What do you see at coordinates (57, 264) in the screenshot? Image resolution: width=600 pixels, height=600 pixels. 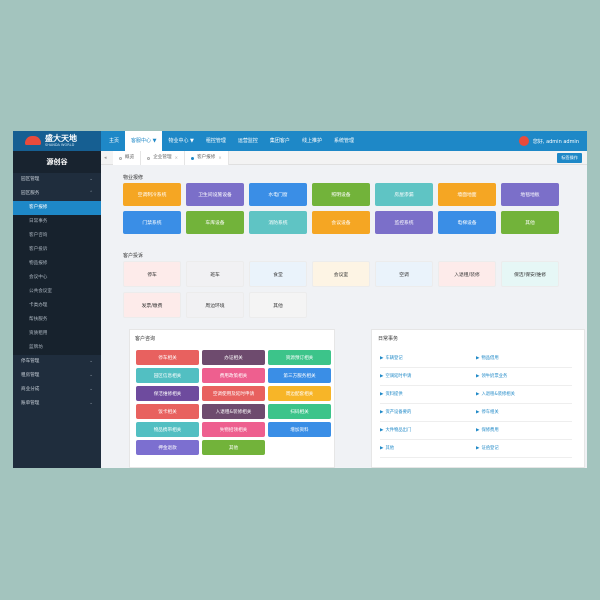 I see `sidebar-item: 物品报修` at bounding box center [57, 264].